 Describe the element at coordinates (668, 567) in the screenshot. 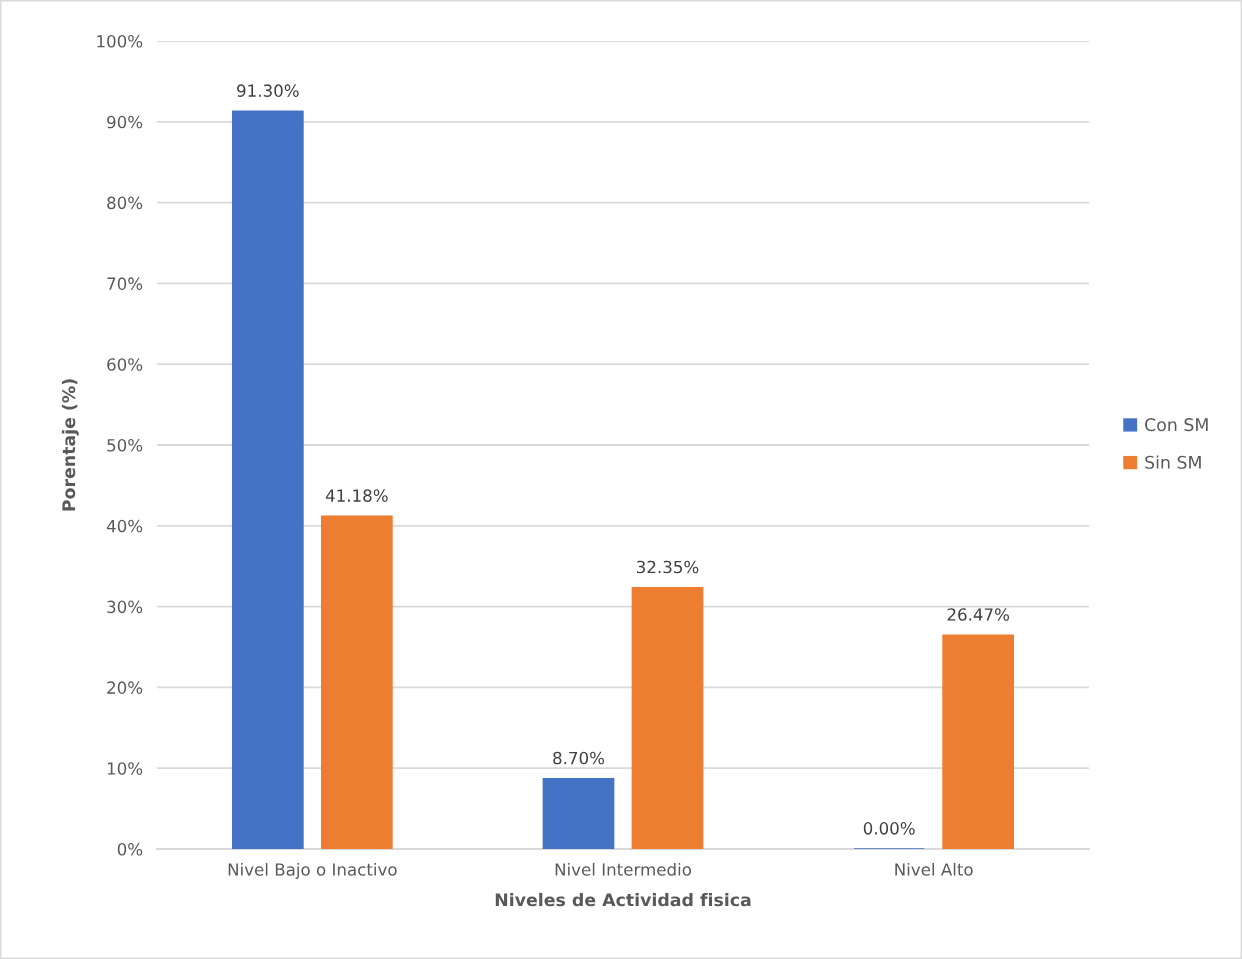

I see `data-label: 32.35%` at that location.